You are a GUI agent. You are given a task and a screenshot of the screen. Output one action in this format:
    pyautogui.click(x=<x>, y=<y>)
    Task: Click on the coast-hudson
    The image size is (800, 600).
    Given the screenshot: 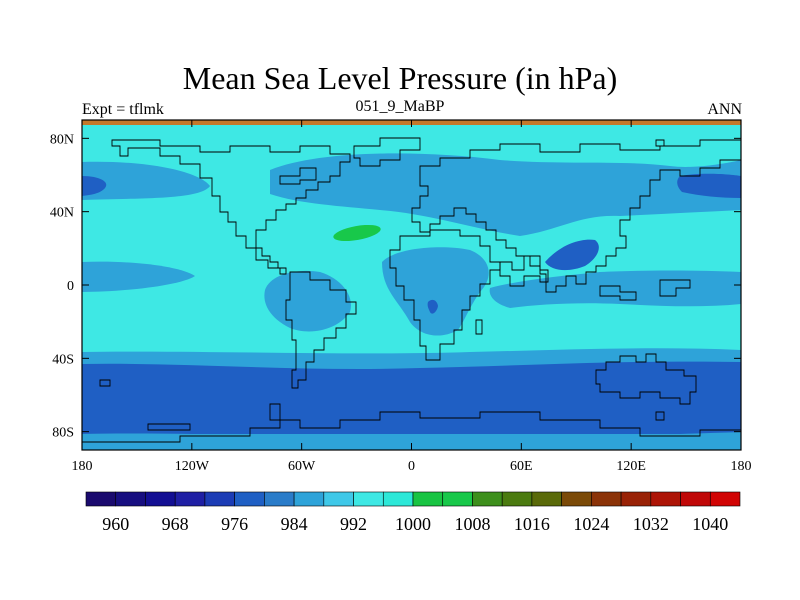 What is the action you would take?
    pyautogui.click(x=298, y=176)
    